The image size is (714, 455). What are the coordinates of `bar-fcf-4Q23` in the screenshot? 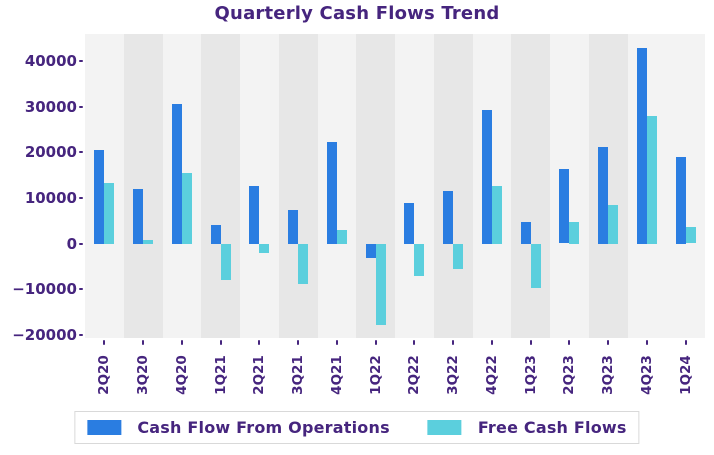 It's located at (651, 179).